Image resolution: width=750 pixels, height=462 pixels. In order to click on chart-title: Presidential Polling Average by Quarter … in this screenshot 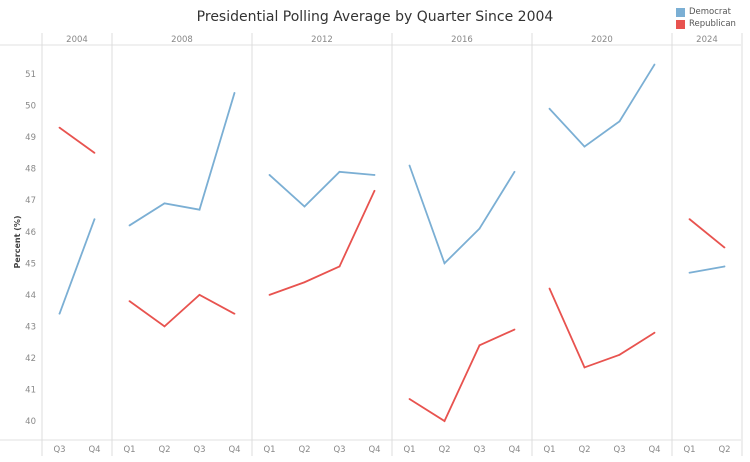, I will do `click(375, 17)`.